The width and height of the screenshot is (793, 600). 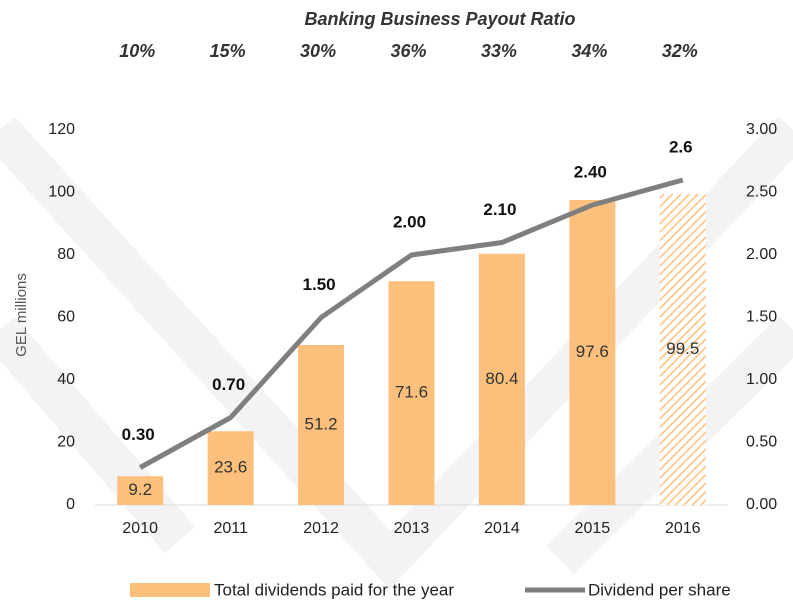 What do you see at coordinates (761, 504) in the screenshot?
I see `y2-tick-label: 0.00` at bounding box center [761, 504].